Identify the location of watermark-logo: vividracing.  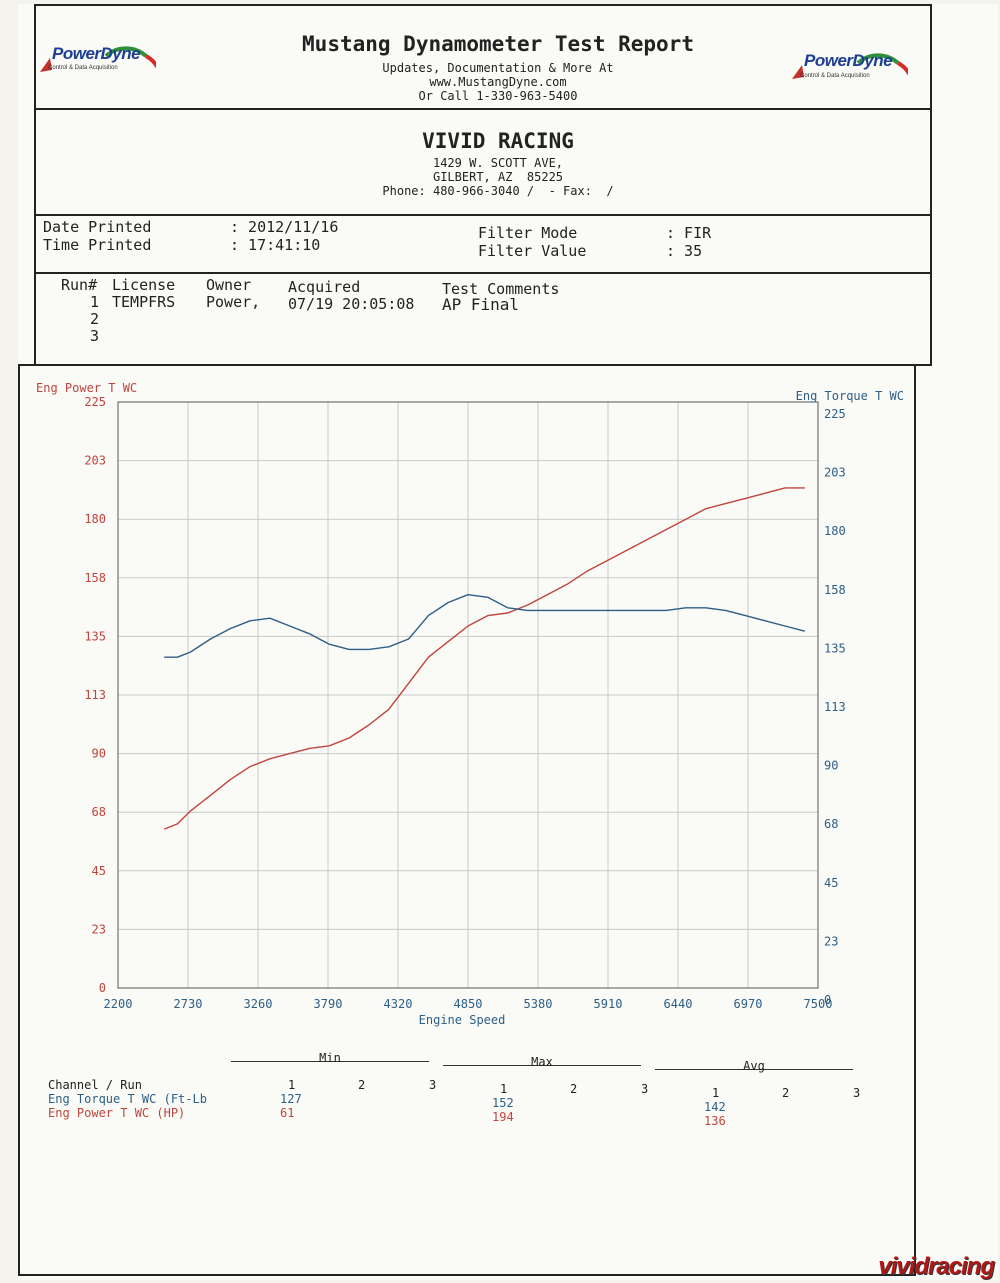
(936, 1266).